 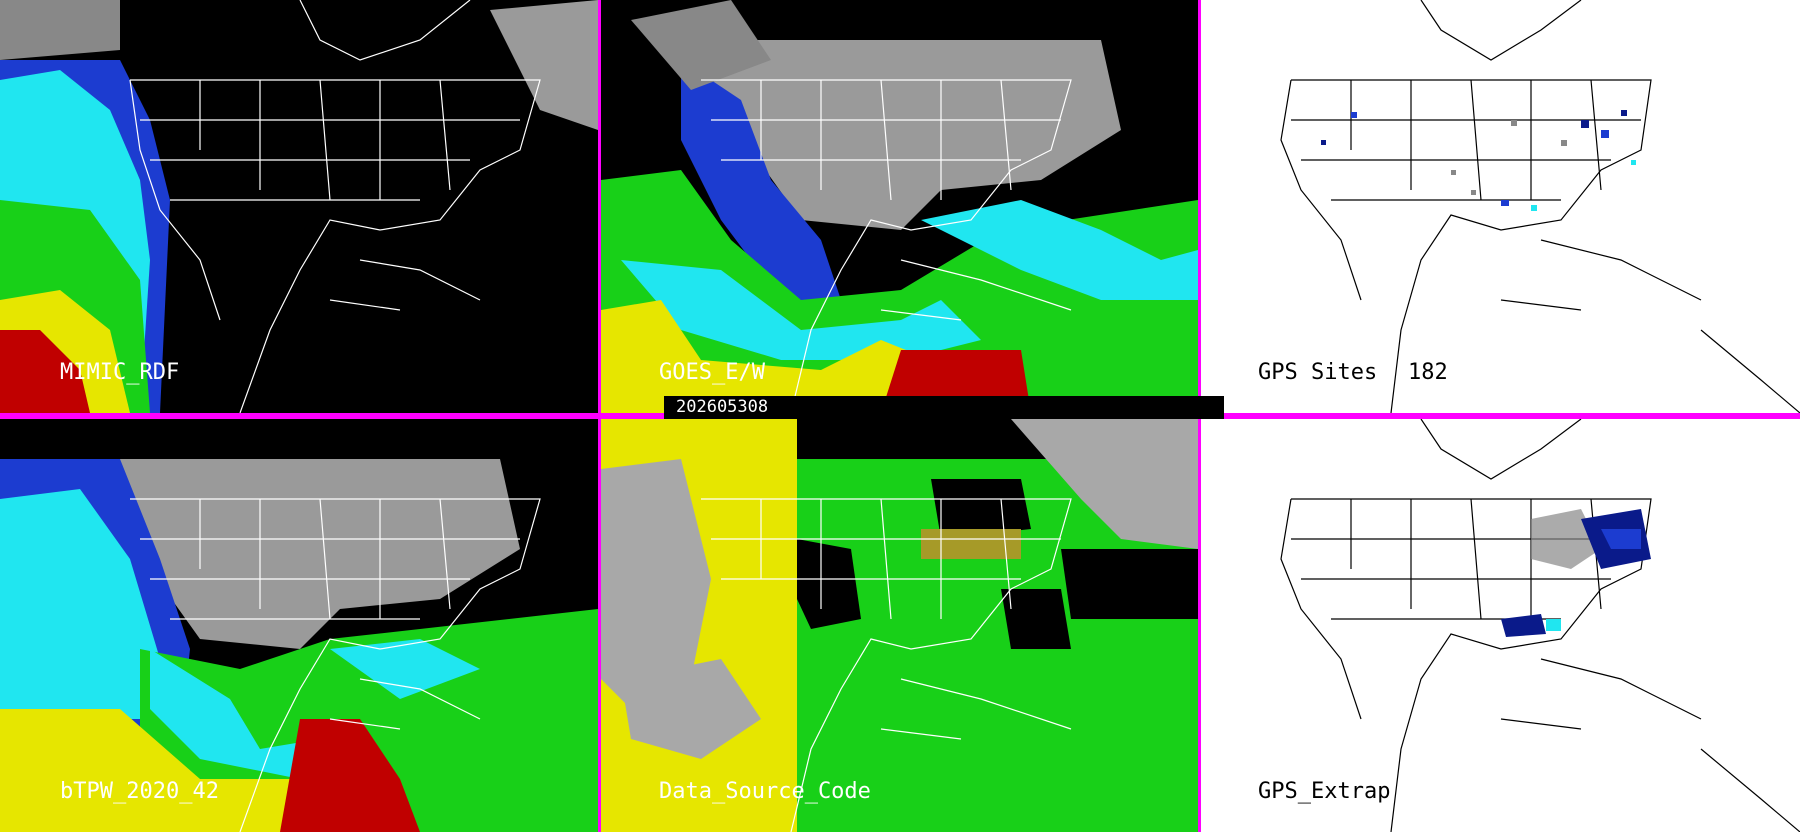 What do you see at coordinates (765, 791) in the screenshot?
I see `panel-label: Data_Source_Code` at bounding box center [765, 791].